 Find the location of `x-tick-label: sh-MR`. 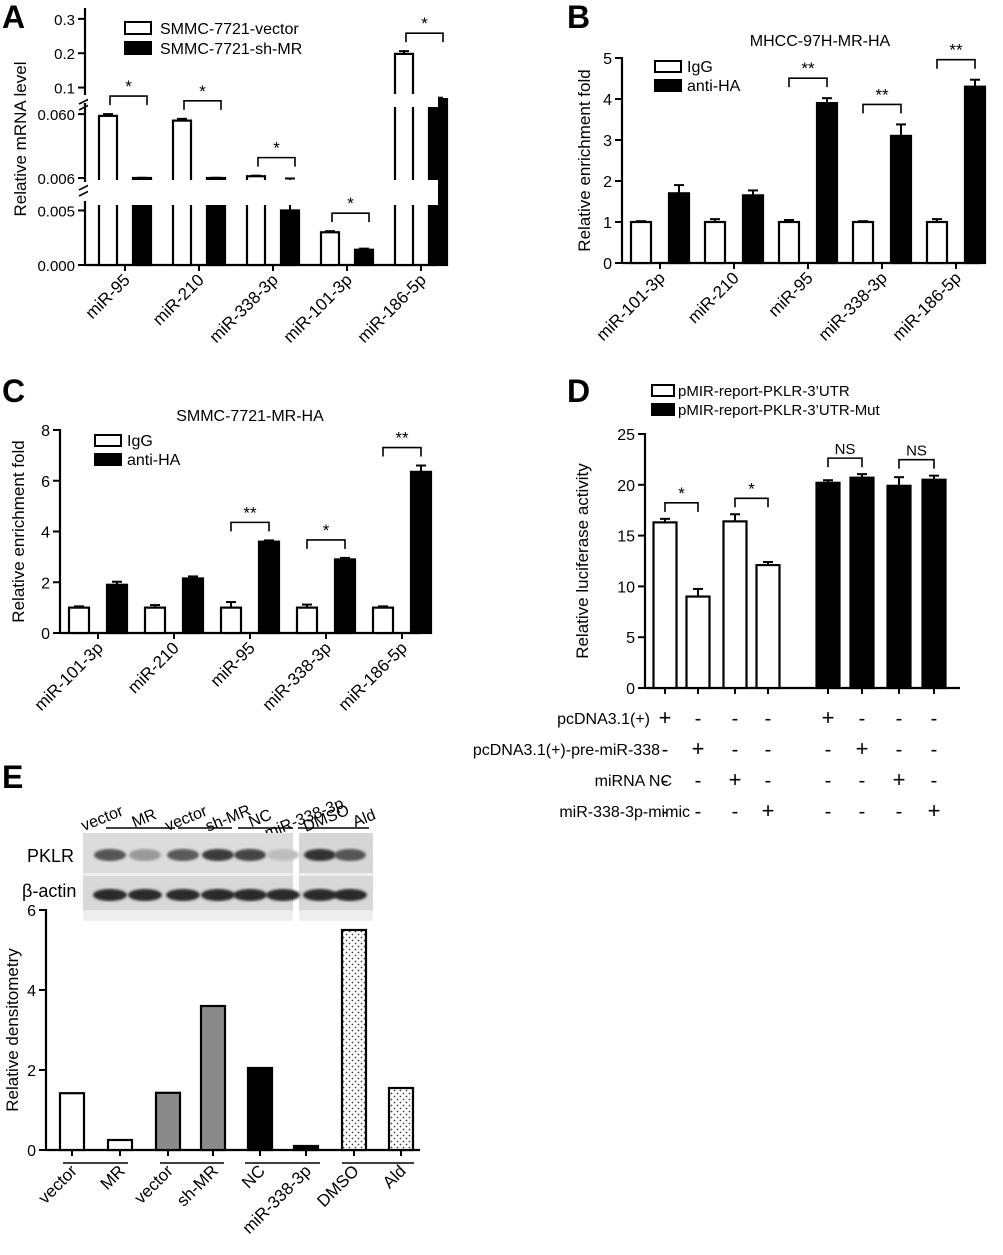

x-tick-label: sh-MR is located at coordinates (197, 1185).